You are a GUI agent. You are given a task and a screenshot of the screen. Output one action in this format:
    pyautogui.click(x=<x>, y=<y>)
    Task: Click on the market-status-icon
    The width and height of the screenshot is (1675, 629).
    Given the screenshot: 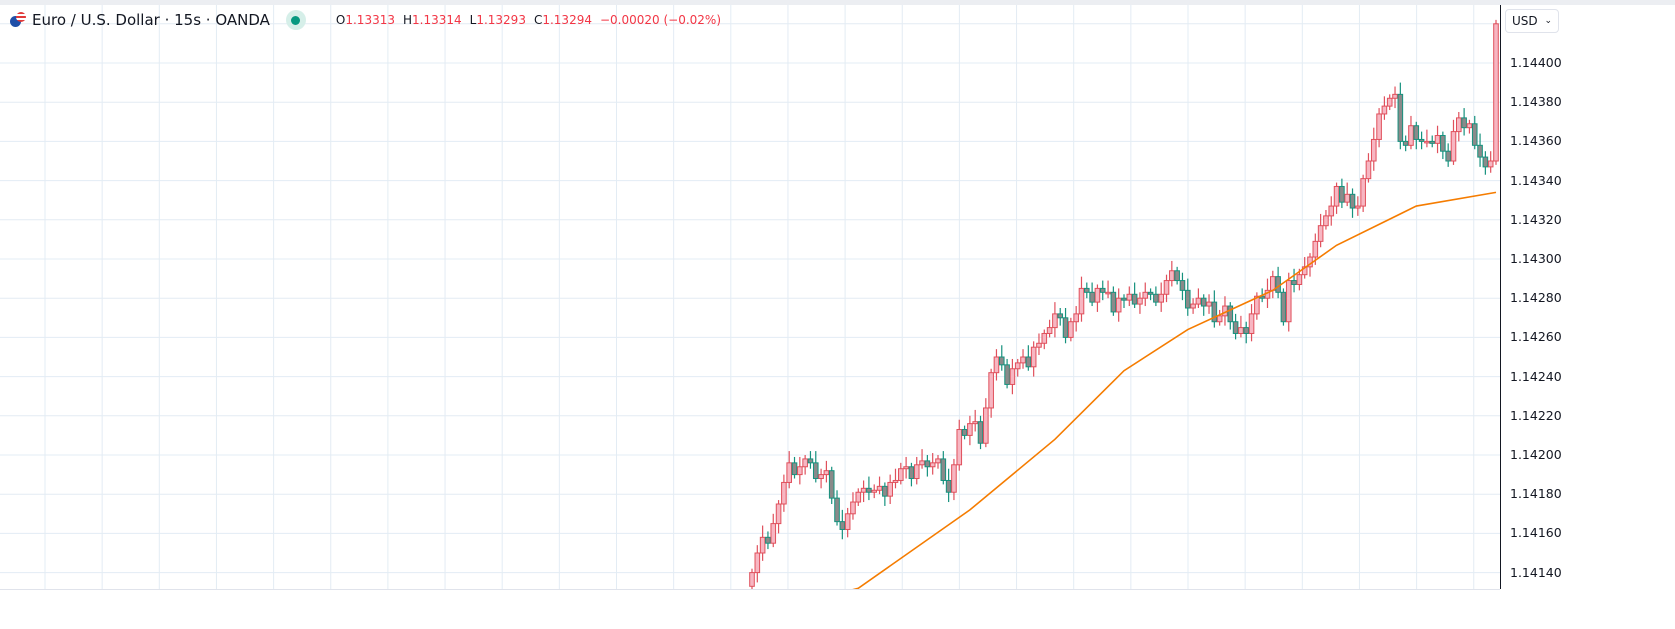 What is the action you would take?
    pyautogui.click(x=295, y=20)
    